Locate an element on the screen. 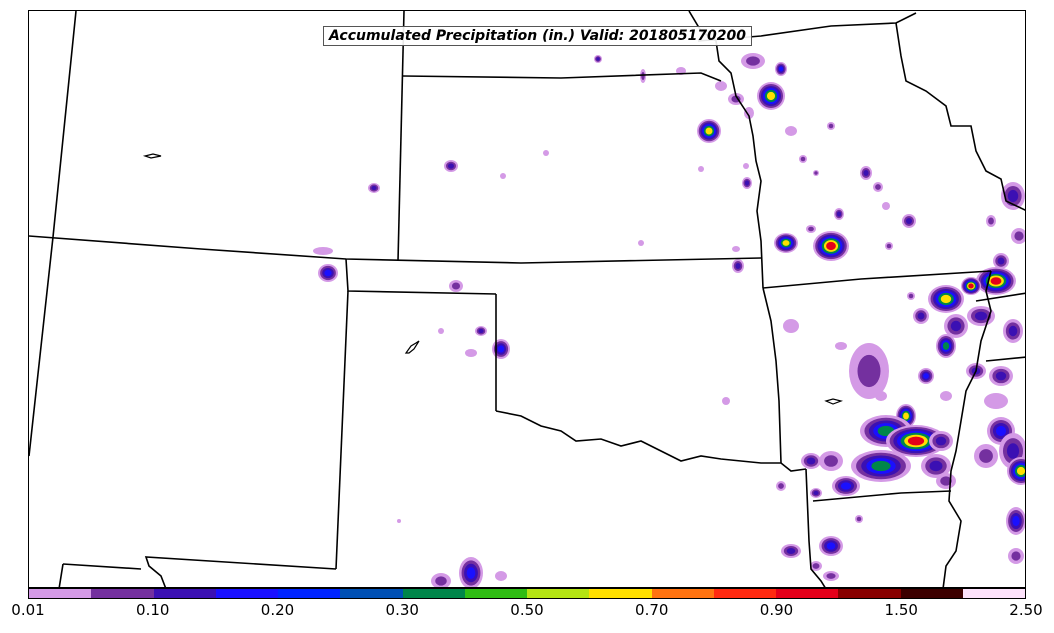 This screenshot has width=1054, height=633. colorbar-tick-labels: 0.01 0.10 0.20 0.30 0.50 0.70 0.90 1.50 2.50 is located at coordinates (527, 612).